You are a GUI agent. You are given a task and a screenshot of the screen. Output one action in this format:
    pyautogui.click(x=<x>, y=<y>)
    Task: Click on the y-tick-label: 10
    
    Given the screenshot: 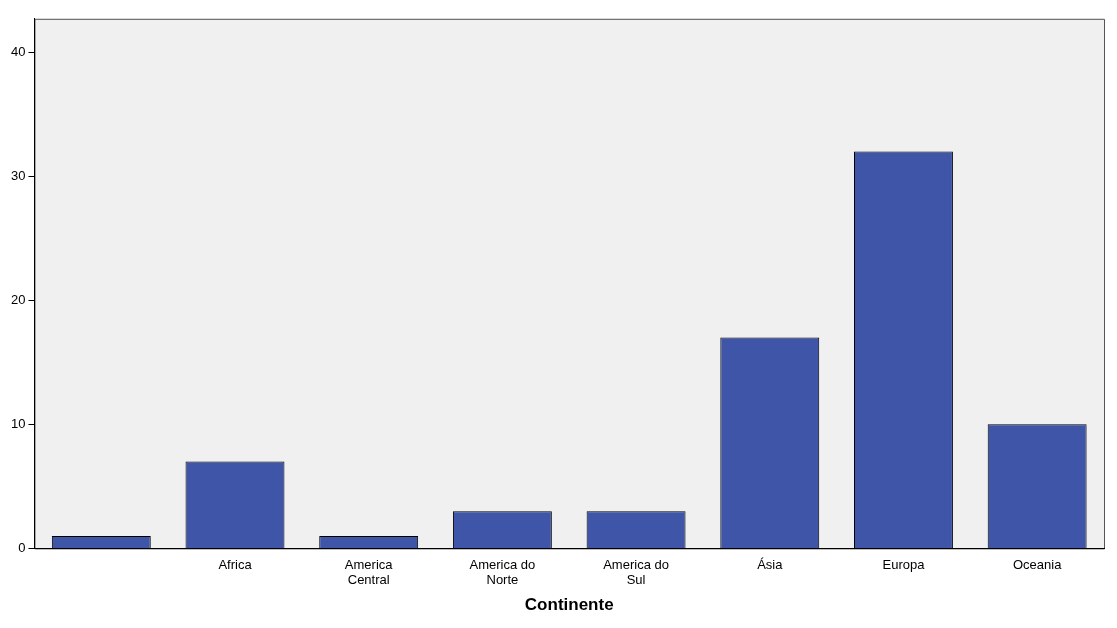 What is the action you would take?
    pyautogui.click(x=18, y=423)
    